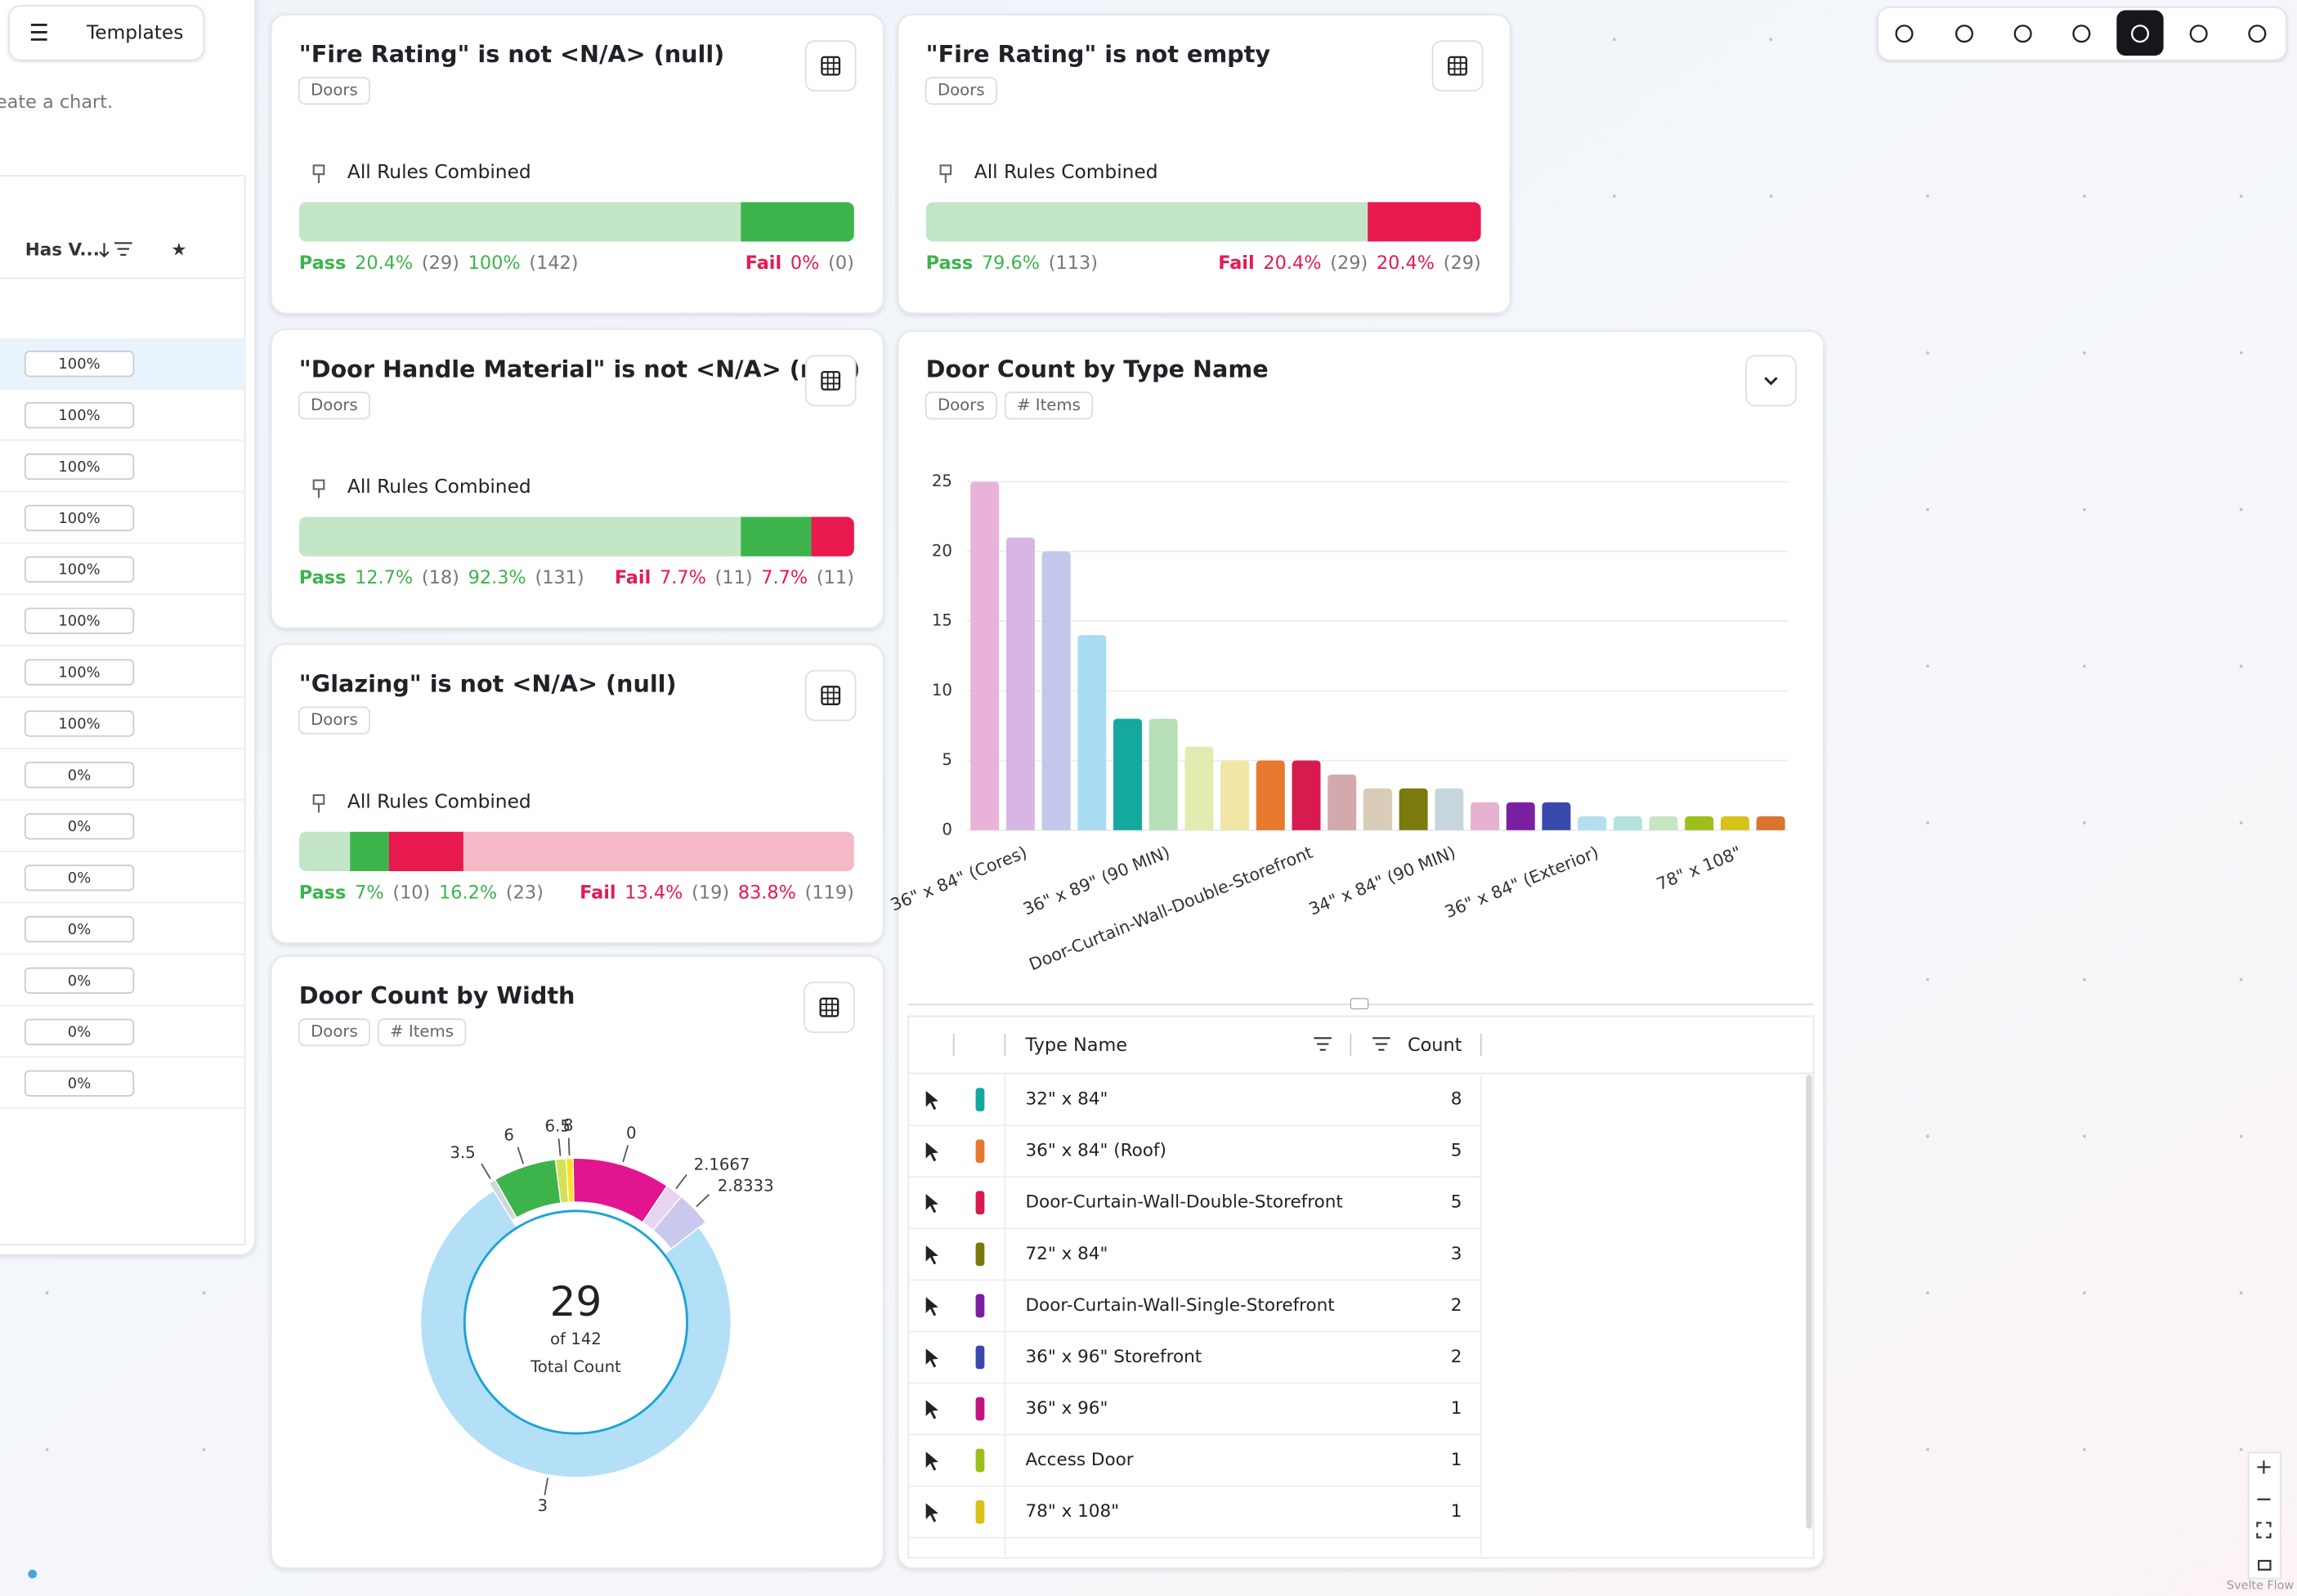 The width and height of the screenshot is (2297, 1596). Describe the element at coordinates (576, 536) in the screenshot. I see `rule-bar` at that location.